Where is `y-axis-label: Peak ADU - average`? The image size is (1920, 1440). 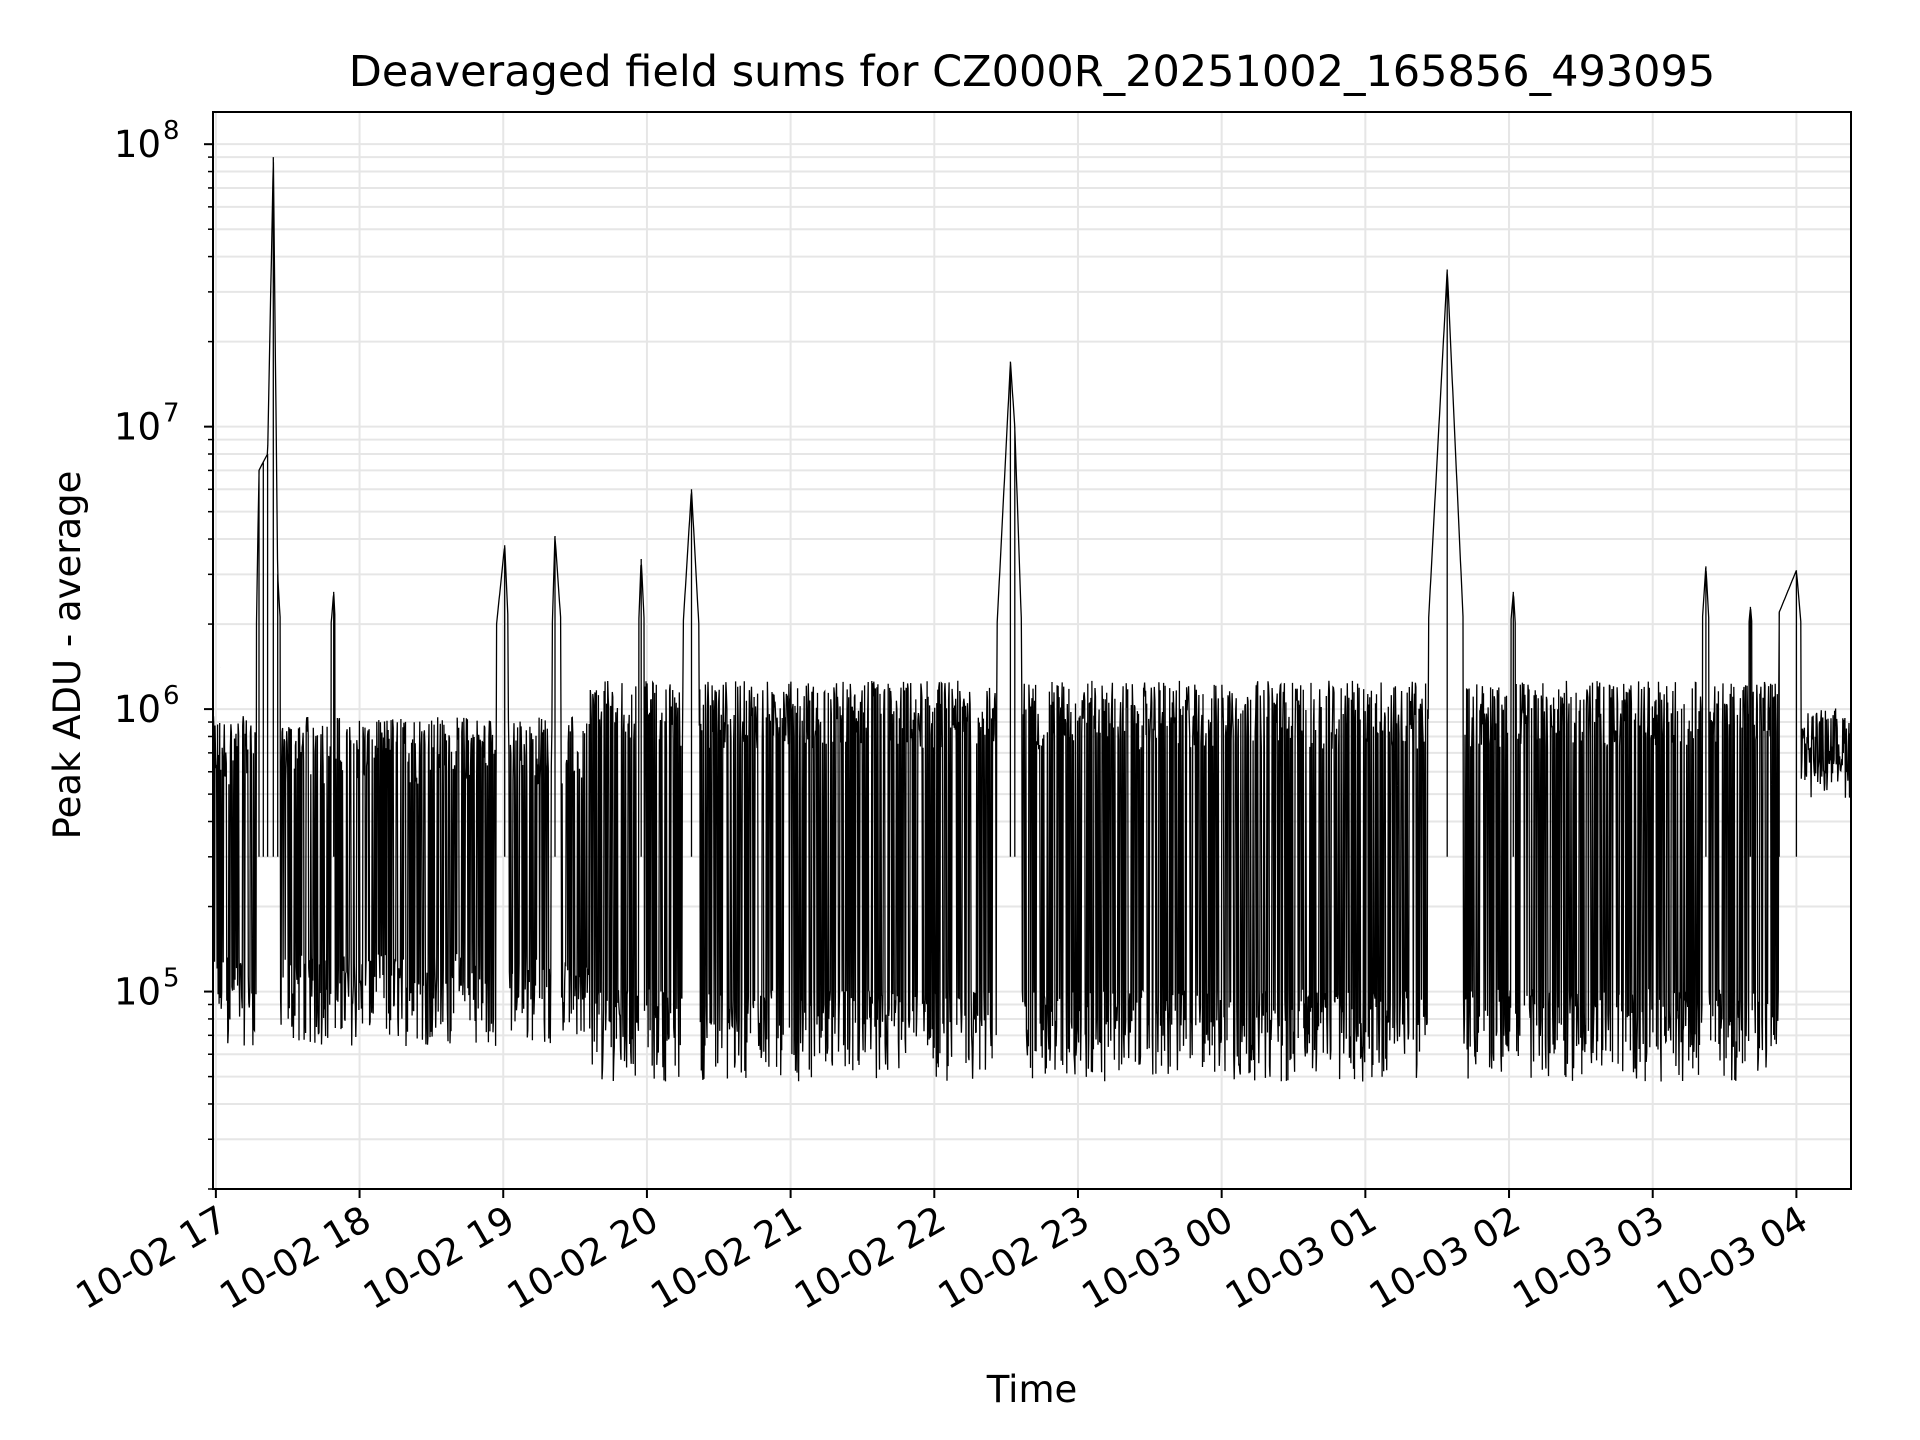 y-axis-label: Peak ADU - average is located at coordinates (67, 655).